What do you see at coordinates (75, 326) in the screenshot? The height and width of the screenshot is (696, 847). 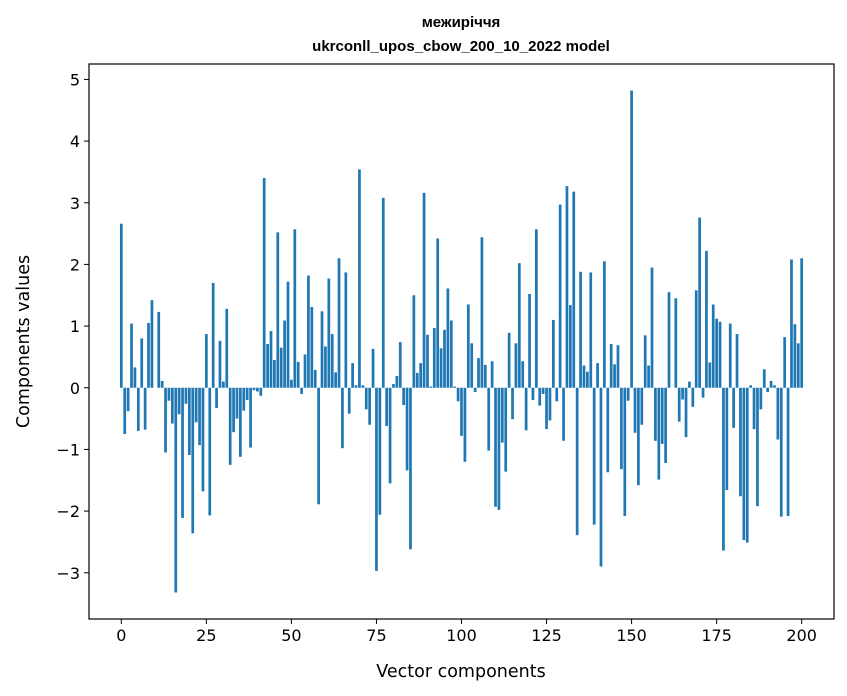 I see `y-tick-label: 1` at bounding box center [75, 326].